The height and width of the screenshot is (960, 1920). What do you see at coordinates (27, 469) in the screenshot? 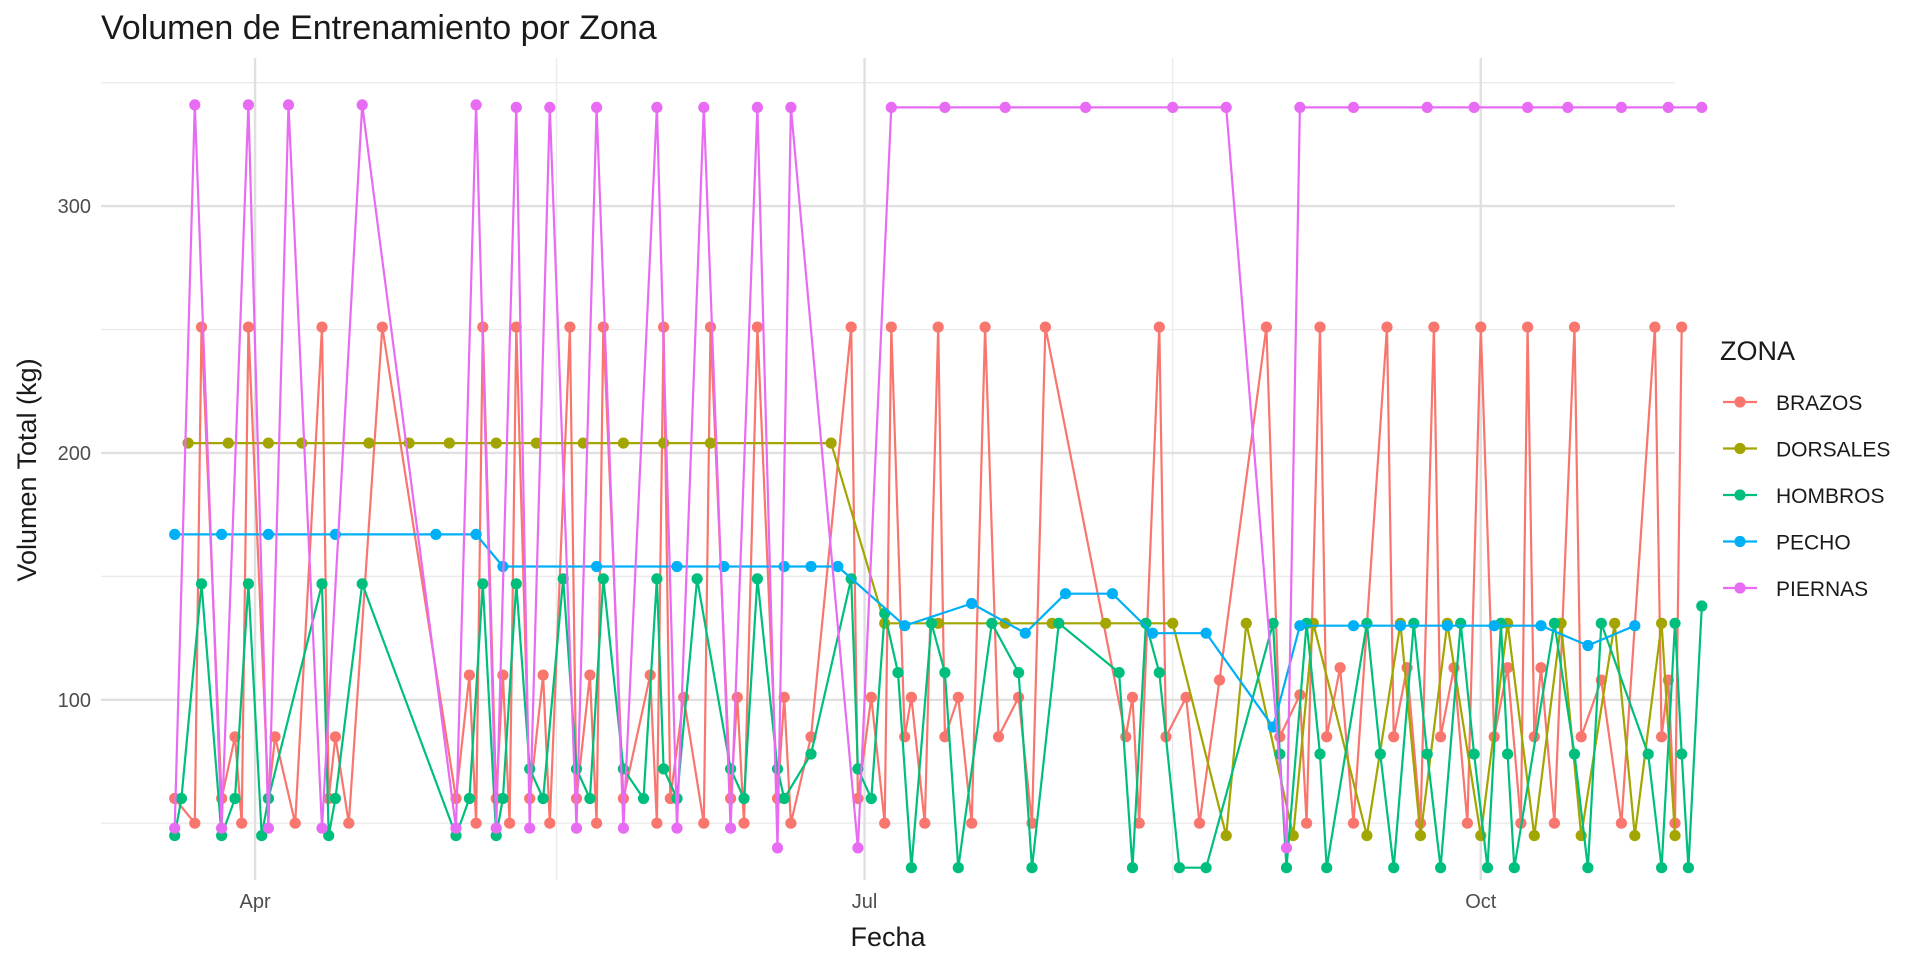
I see `y-axis-title: Volumen Total (kg)` at bounding box center [27, 469].